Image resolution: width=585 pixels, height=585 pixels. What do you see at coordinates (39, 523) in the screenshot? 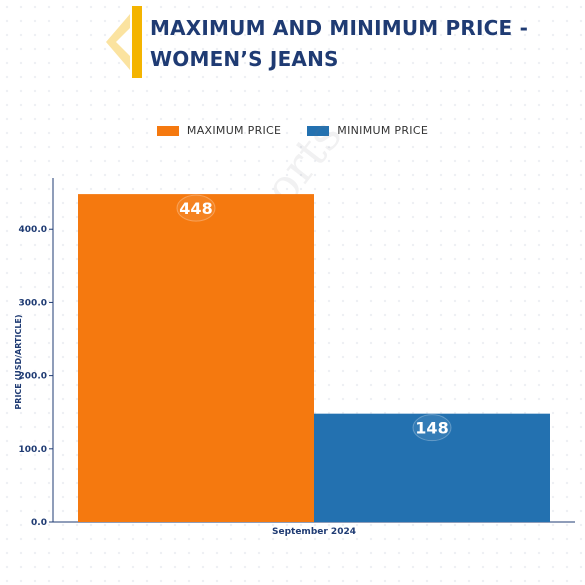
I see `y-tick-label: 0.0` at bounding box center [39, 523].